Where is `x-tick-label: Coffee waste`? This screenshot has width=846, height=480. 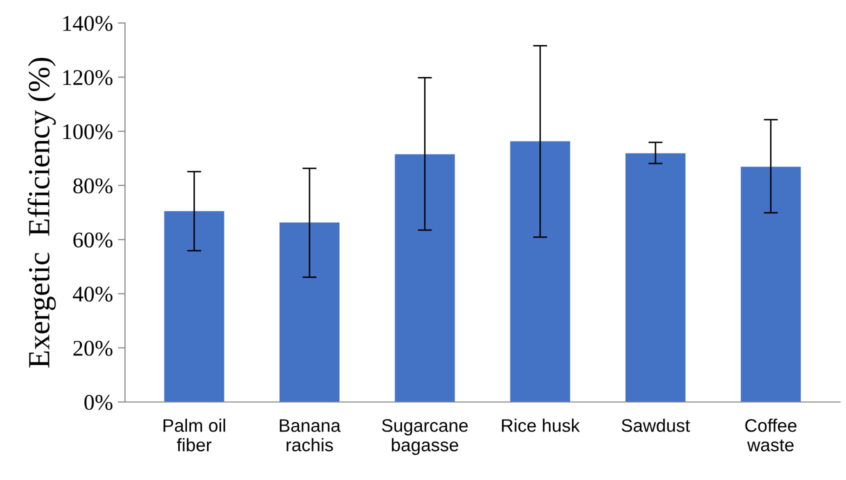
x-tick-label: Coffee waste is located at coordinates (770, 435).